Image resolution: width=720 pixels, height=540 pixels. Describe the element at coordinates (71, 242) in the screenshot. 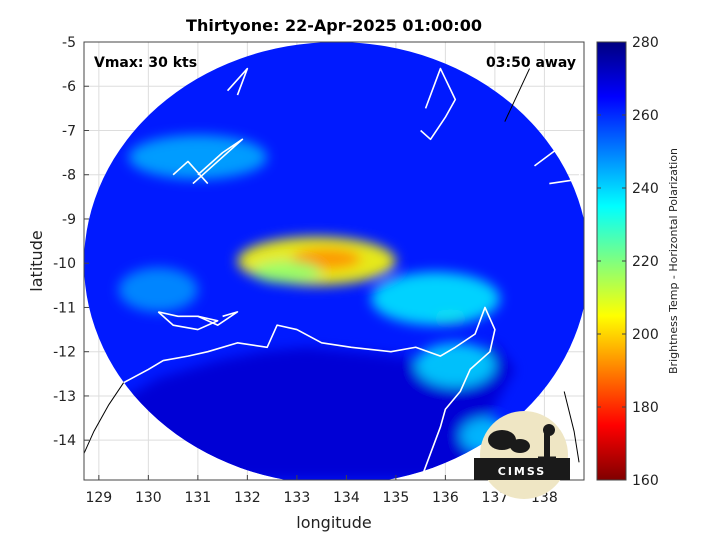

I see `y-axis: -5 -6 -7 -8 -9 -10 -11 -12 -13 -14` at that location.